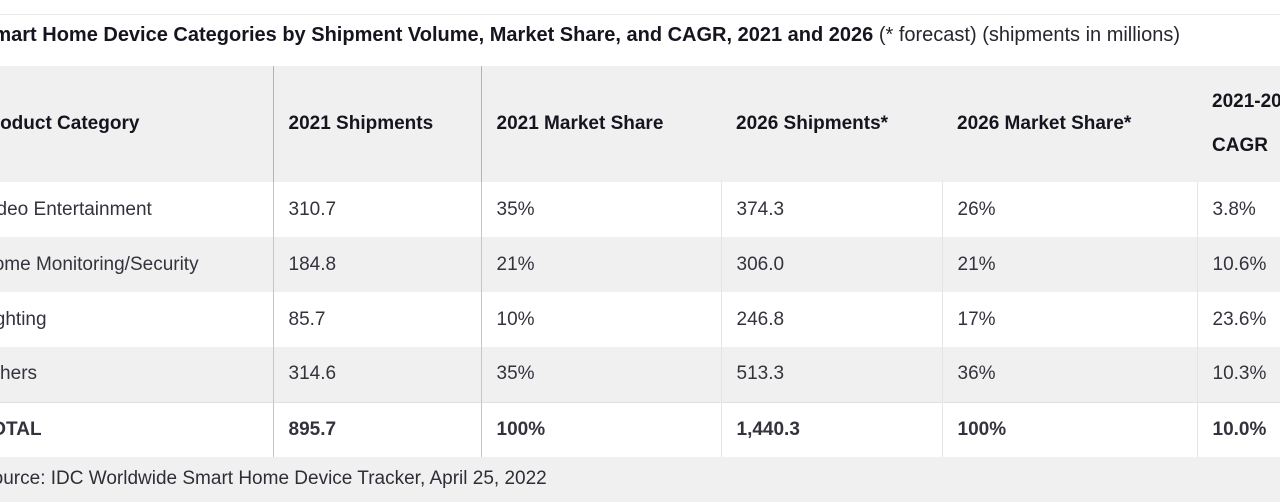 This screenshot has width=1280, height=503. I want to click on cell-2026-shipments: 374.3, so click(832, 209).